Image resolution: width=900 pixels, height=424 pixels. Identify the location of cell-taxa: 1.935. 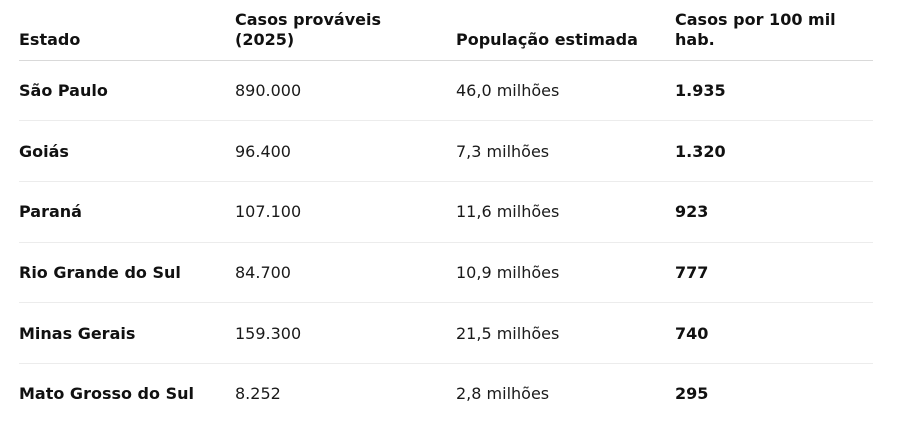
(774, 91).